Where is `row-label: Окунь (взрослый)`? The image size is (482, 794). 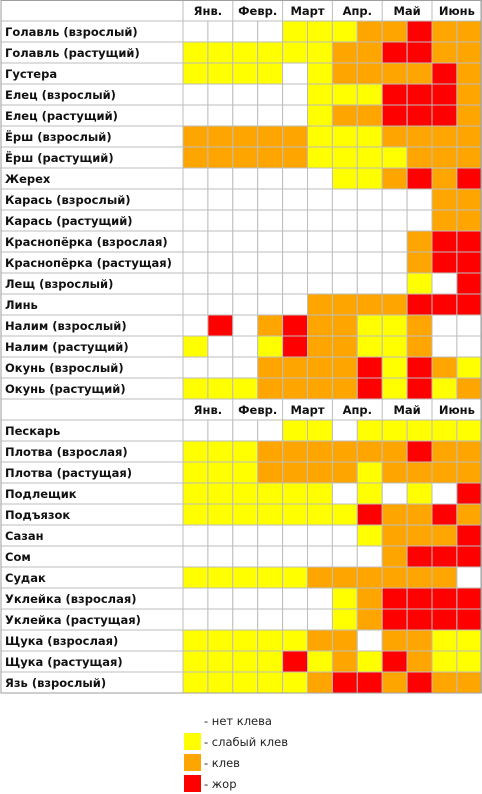 row-label: Окунь (взрослый) is located at coordinates (64, 368).